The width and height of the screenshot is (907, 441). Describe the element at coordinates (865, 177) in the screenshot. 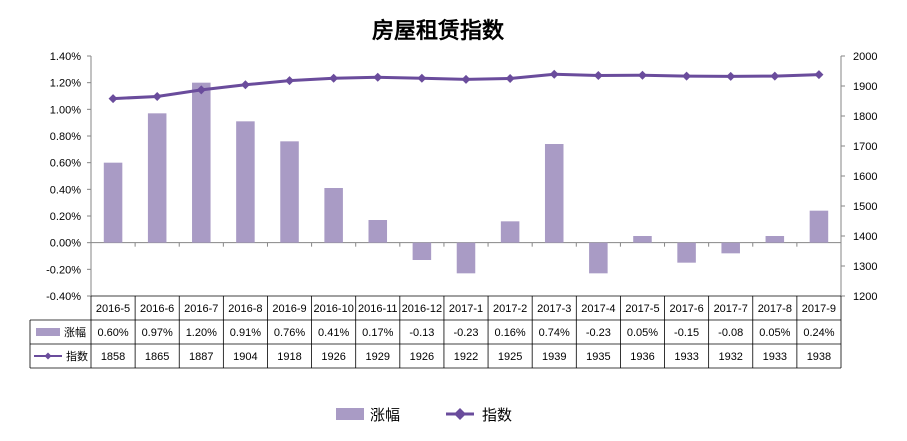

I see `y-right-tick-label: 1600` at that location.